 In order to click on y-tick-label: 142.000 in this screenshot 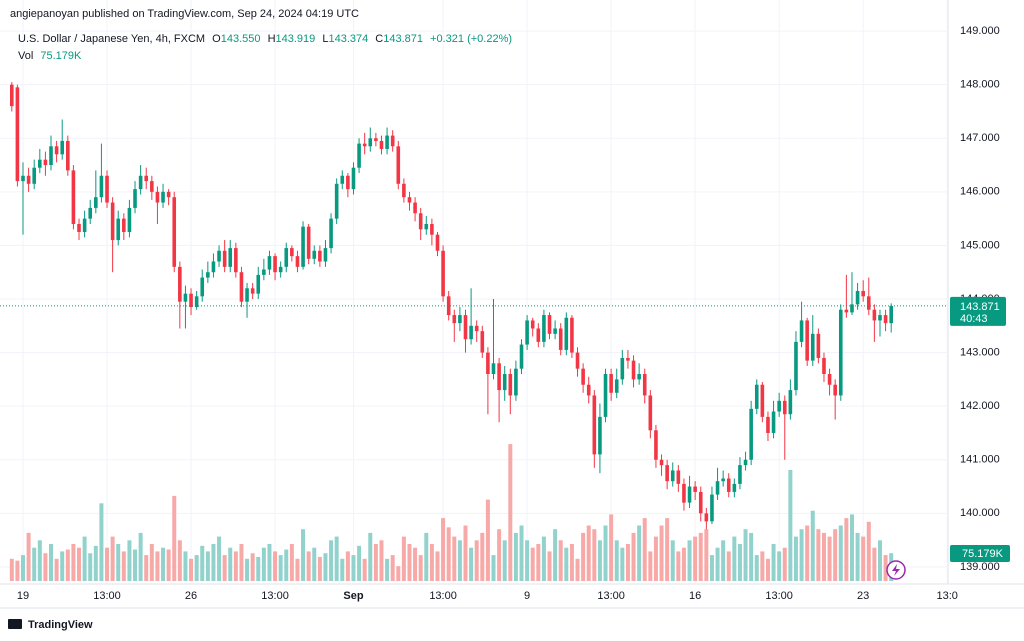, I will do `click(980, 406)`.